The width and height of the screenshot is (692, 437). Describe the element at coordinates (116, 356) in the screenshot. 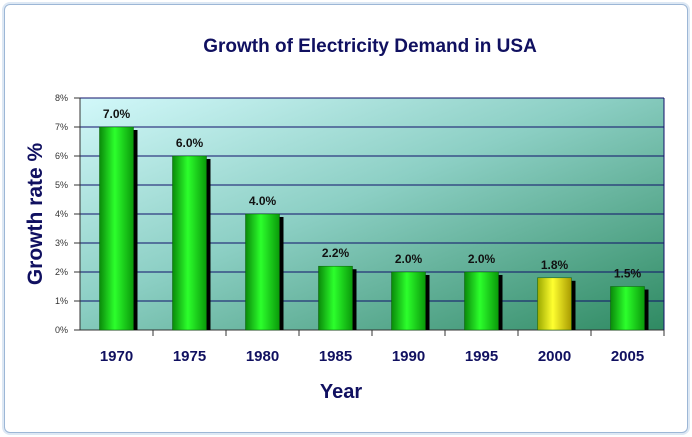

I see `x-tick-label: 1970` at that location.